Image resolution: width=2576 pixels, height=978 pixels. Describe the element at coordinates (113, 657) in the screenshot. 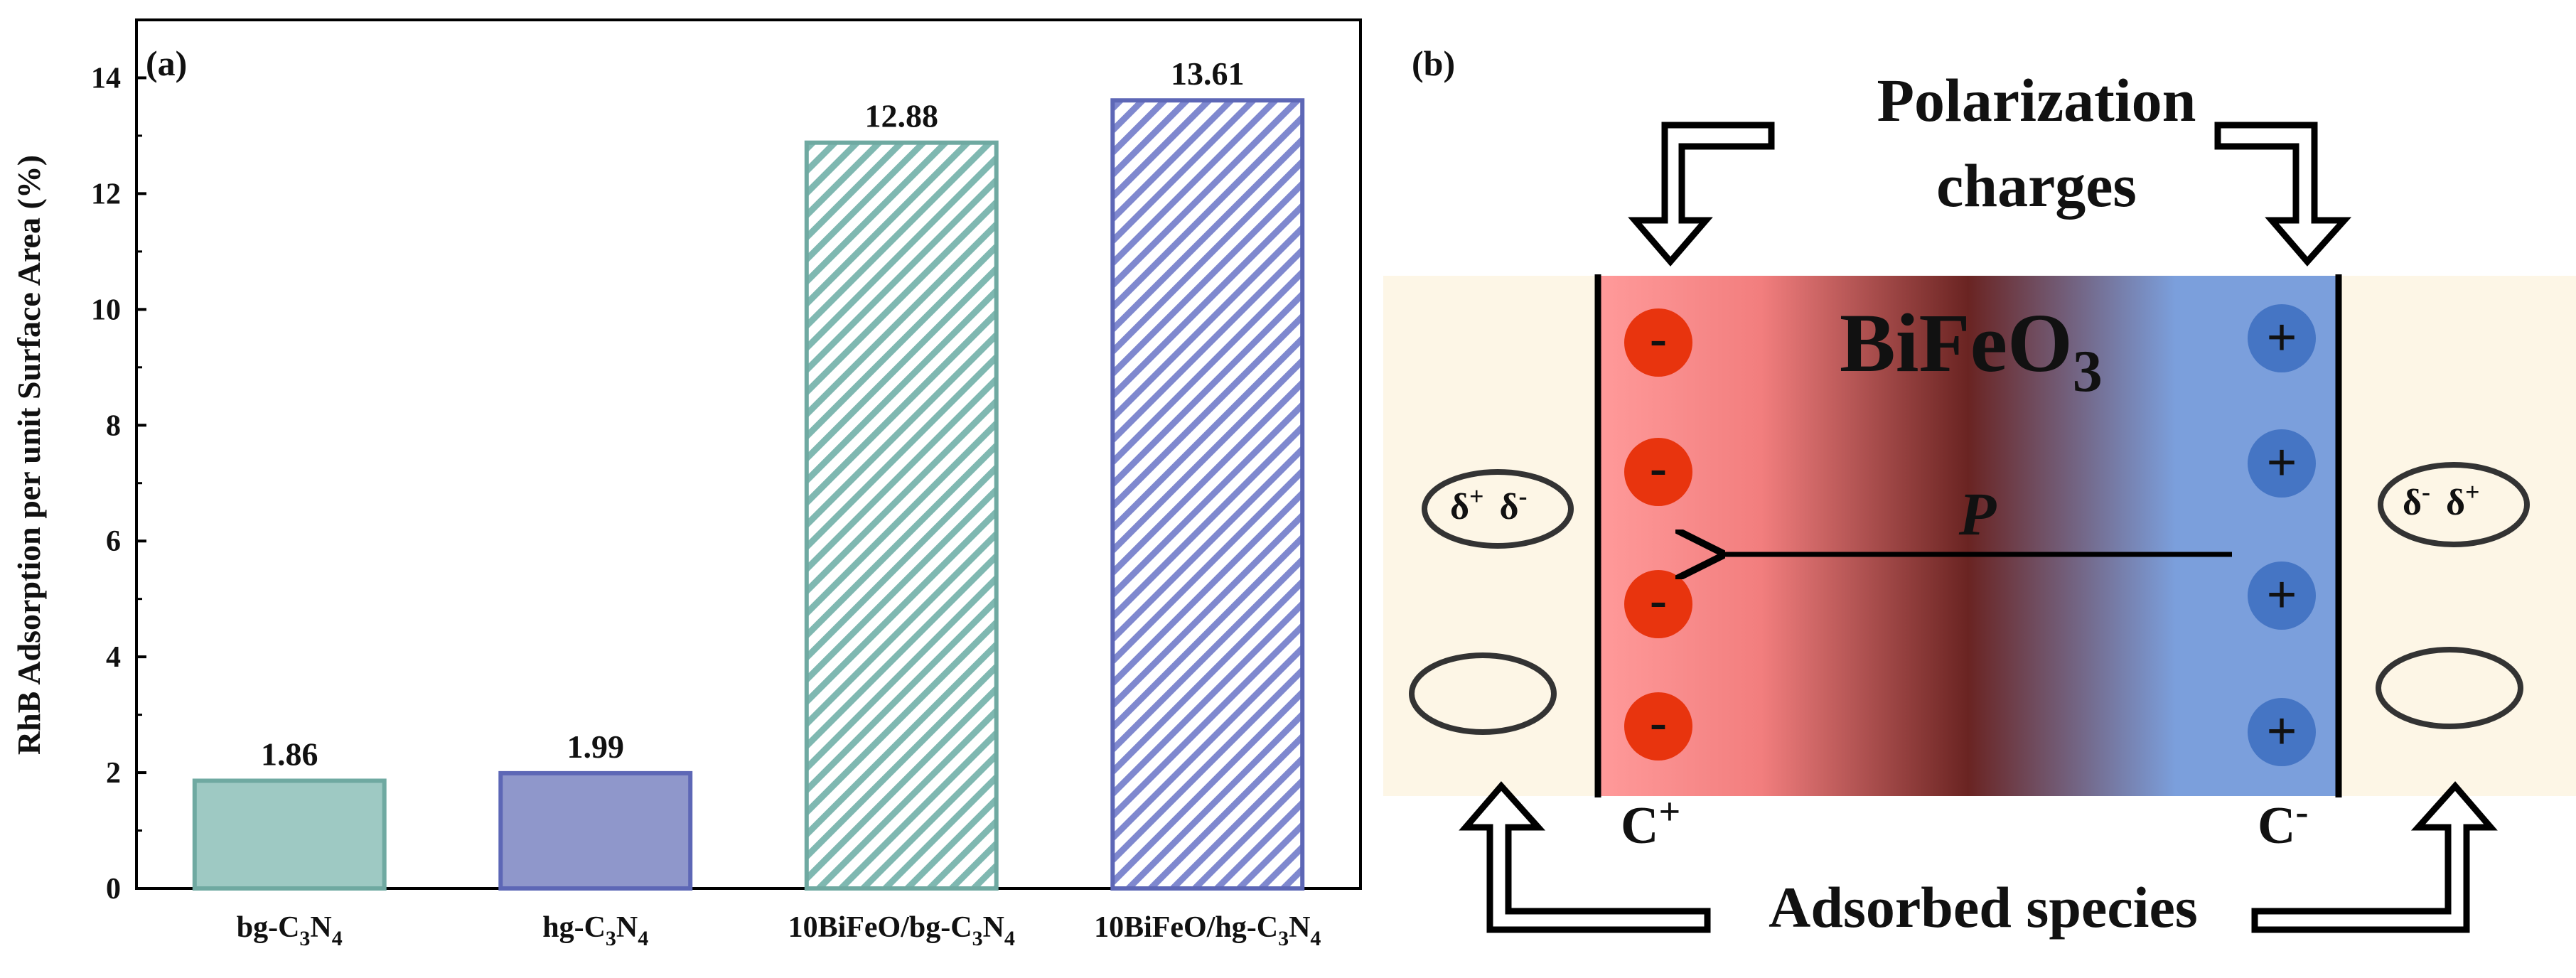

I see `y-tick-label: 4` at that location.